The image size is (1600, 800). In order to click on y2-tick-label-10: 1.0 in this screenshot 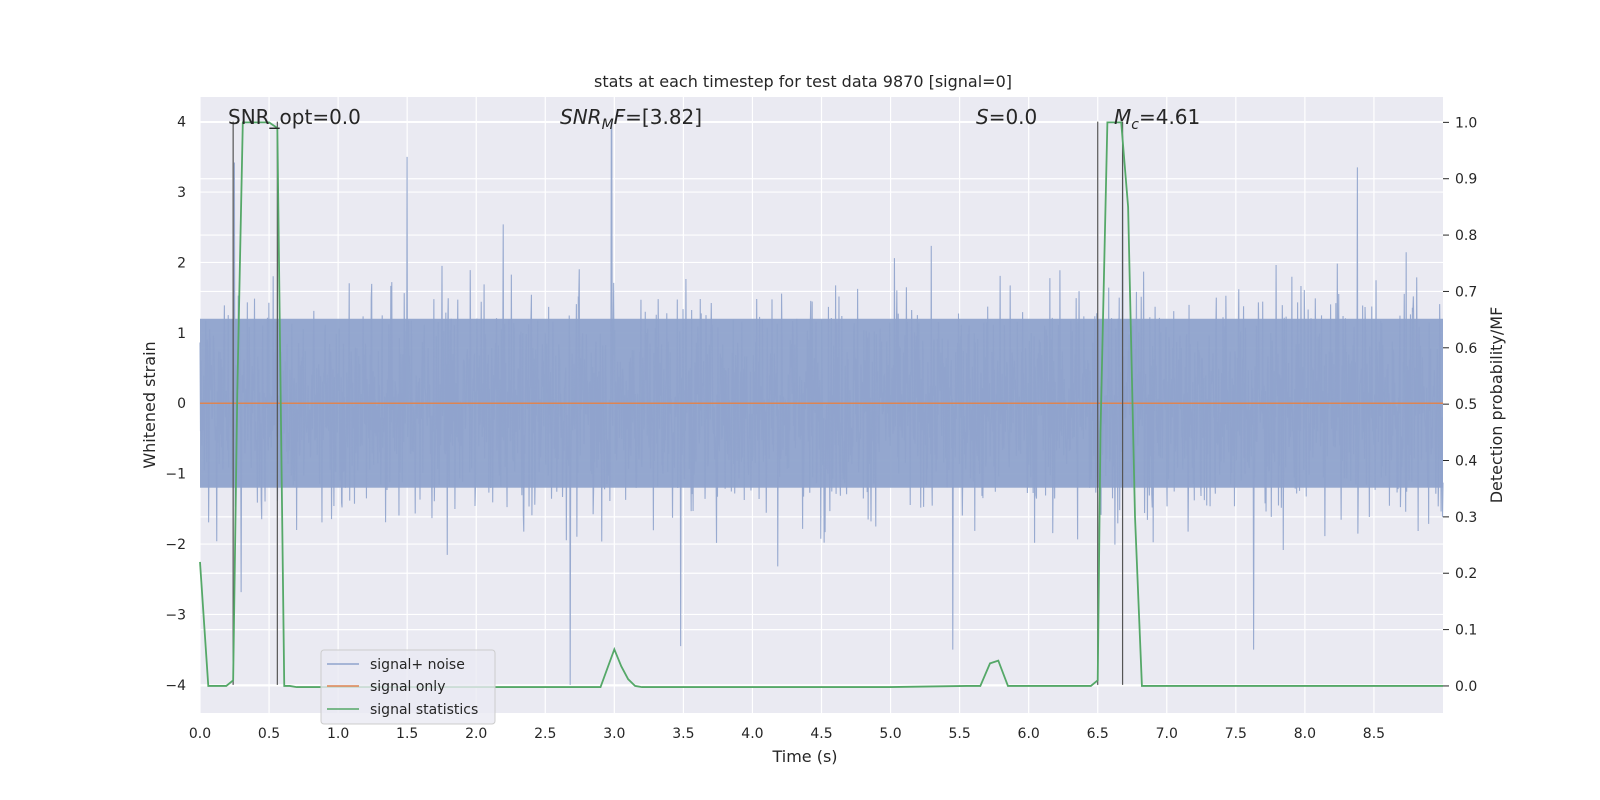, I will do `click(1466, 123)`.